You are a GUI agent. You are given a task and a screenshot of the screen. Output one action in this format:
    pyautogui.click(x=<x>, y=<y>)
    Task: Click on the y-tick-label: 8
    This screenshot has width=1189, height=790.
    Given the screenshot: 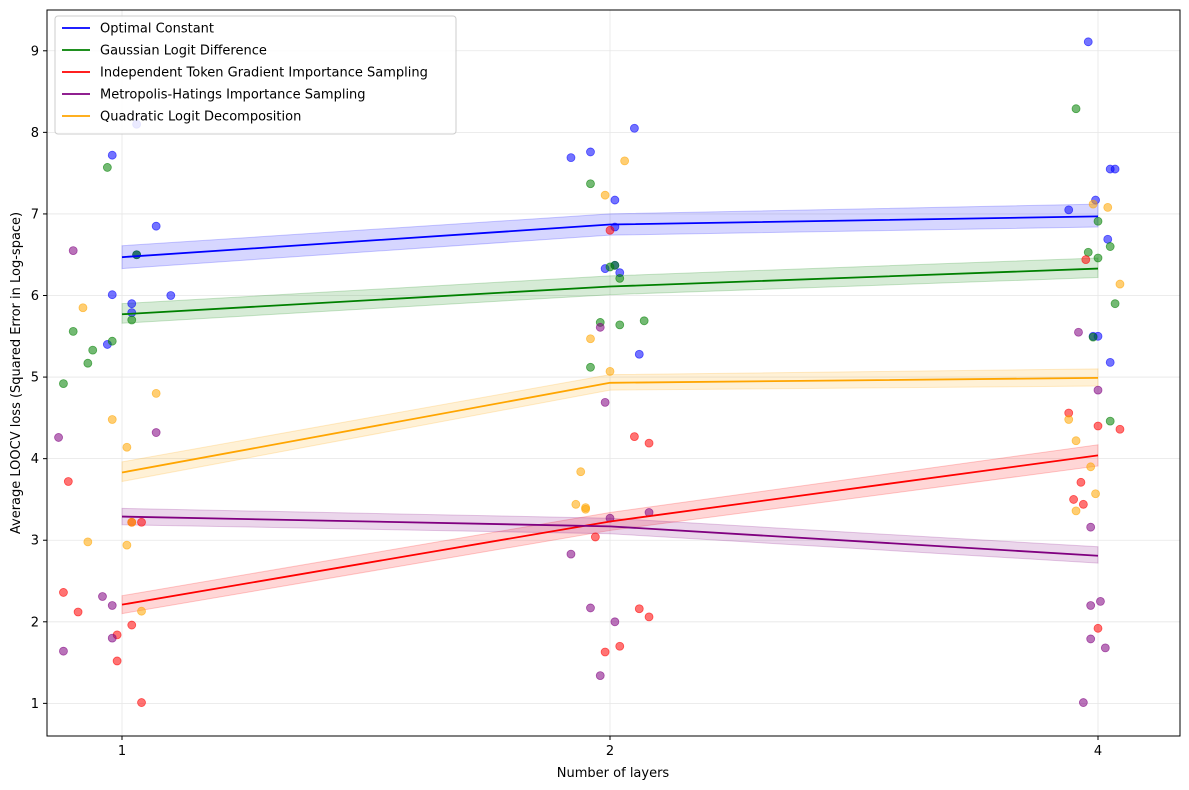 What is the action you would take?
    pyautogui.click(x=35, y=133)
    